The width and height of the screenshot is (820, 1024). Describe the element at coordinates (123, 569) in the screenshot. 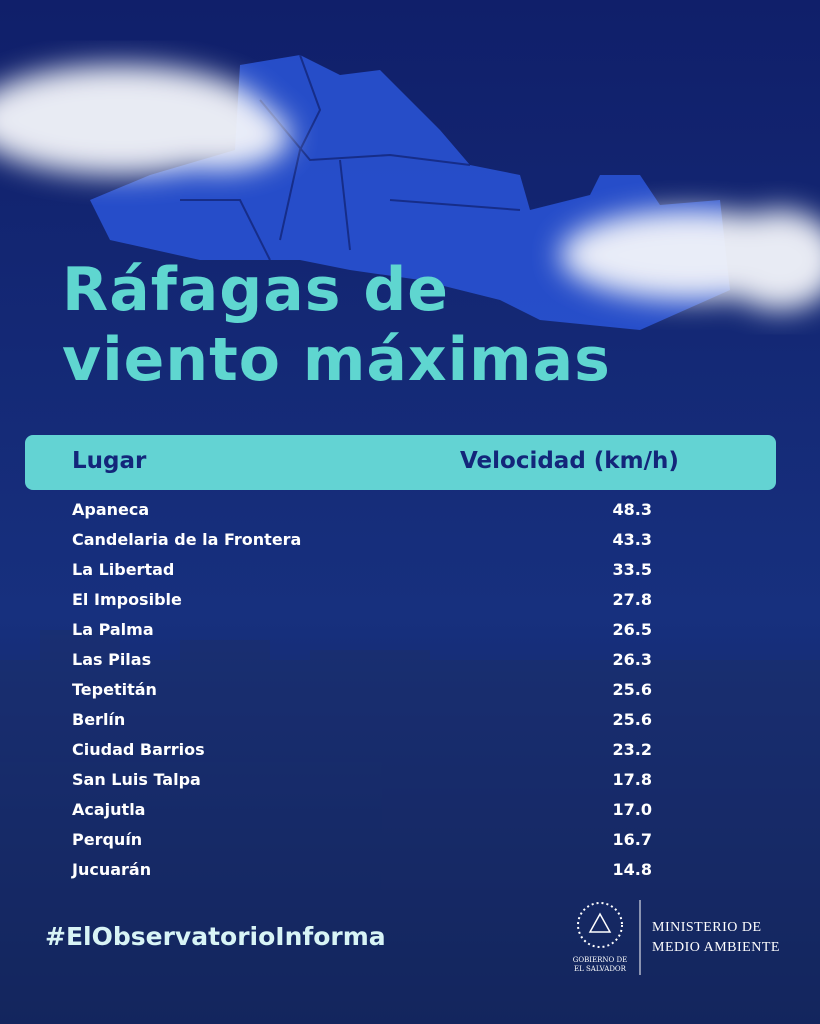

I see `row-place: La Libertad` at that location.